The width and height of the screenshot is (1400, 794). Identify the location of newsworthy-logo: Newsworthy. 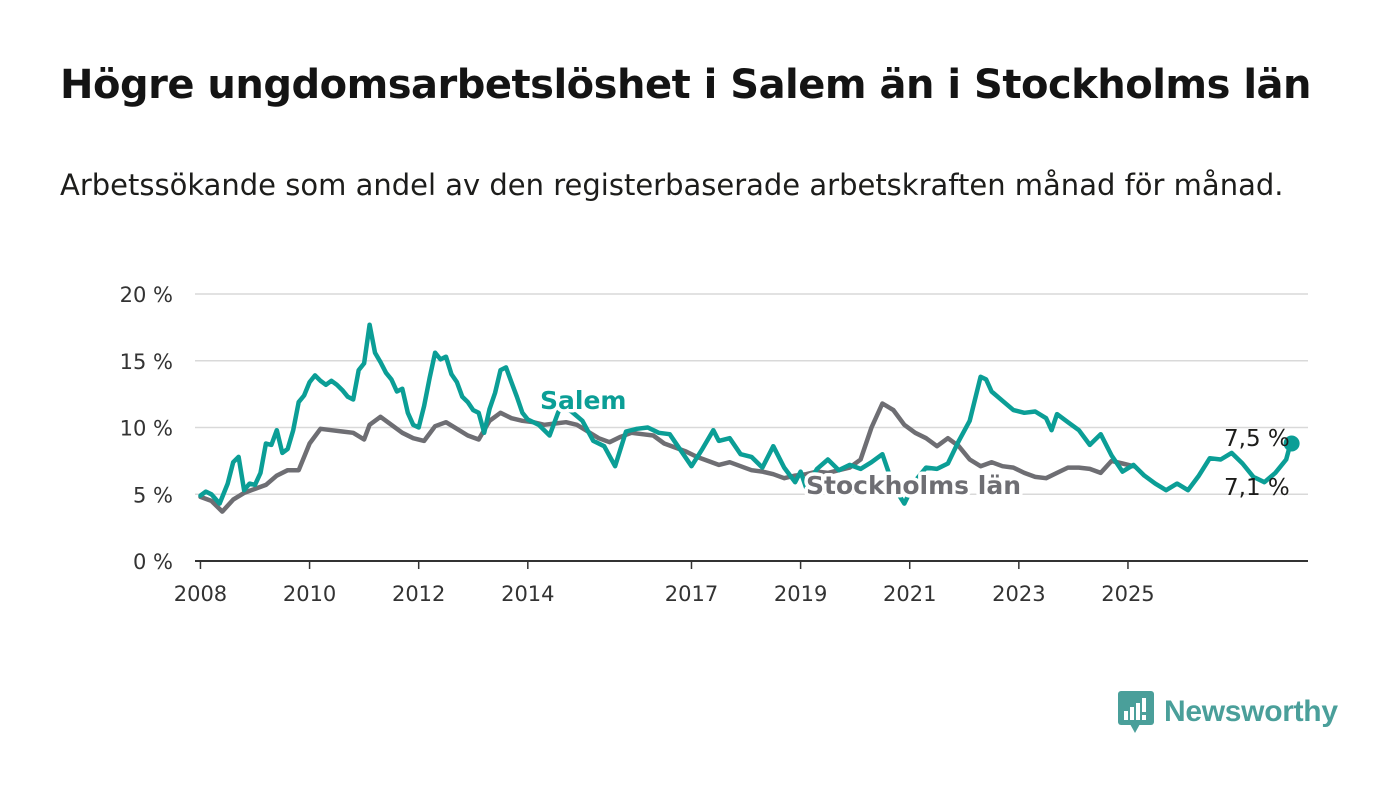
(1228, 712).